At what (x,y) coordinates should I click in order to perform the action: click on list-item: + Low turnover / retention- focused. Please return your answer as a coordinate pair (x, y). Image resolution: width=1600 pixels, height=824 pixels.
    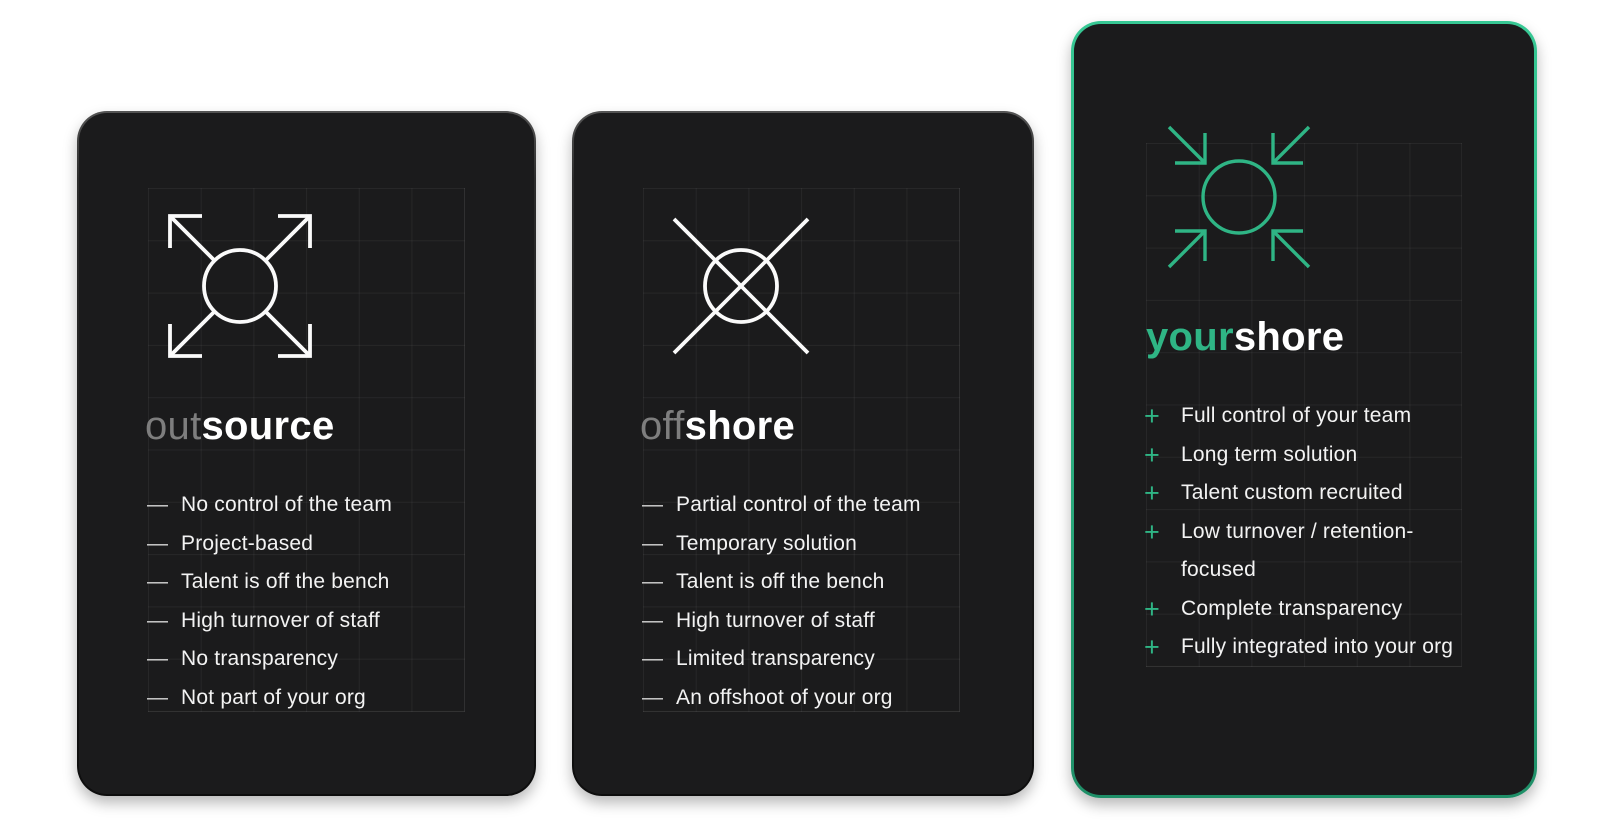
    Looking at the image, I should click on (1324, 551).